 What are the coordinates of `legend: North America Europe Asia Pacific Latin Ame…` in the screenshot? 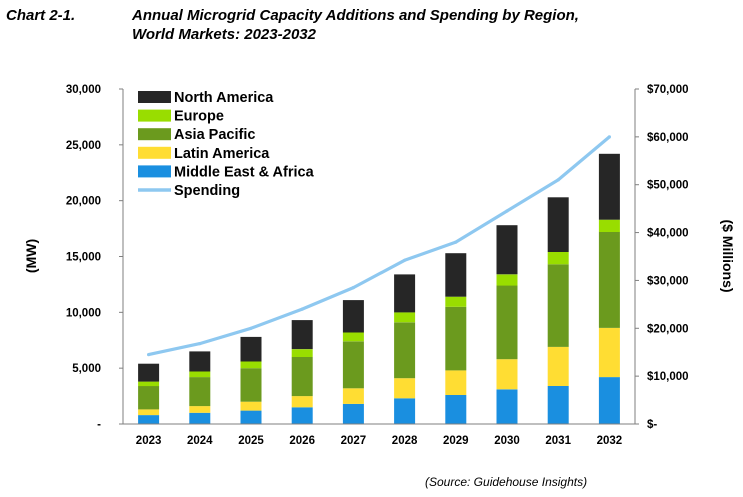 It's located at (226, 144).